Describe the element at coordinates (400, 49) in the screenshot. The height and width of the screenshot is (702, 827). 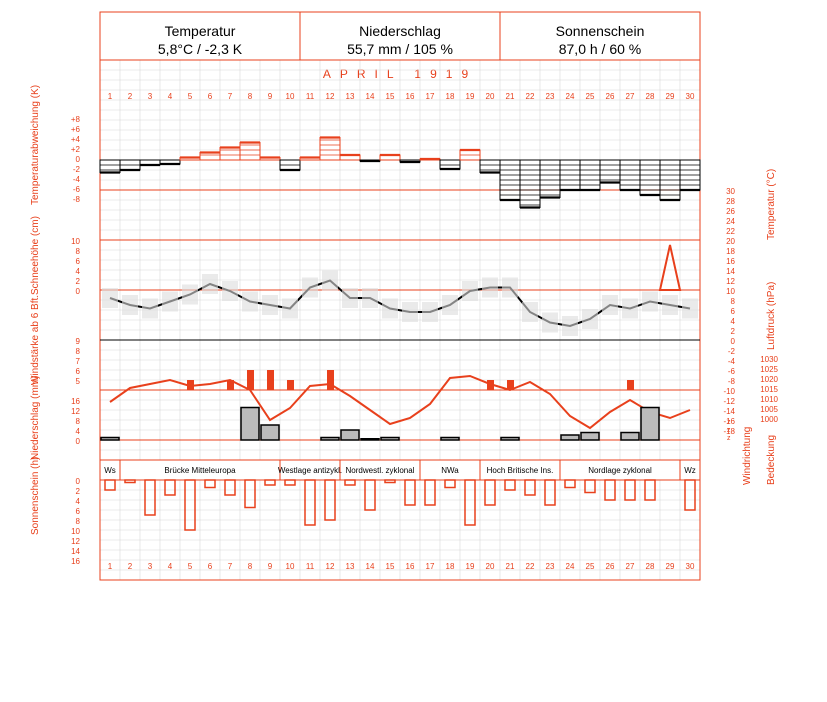
I see `precipitation-value: 55,7 mm / 105 %` at that location.